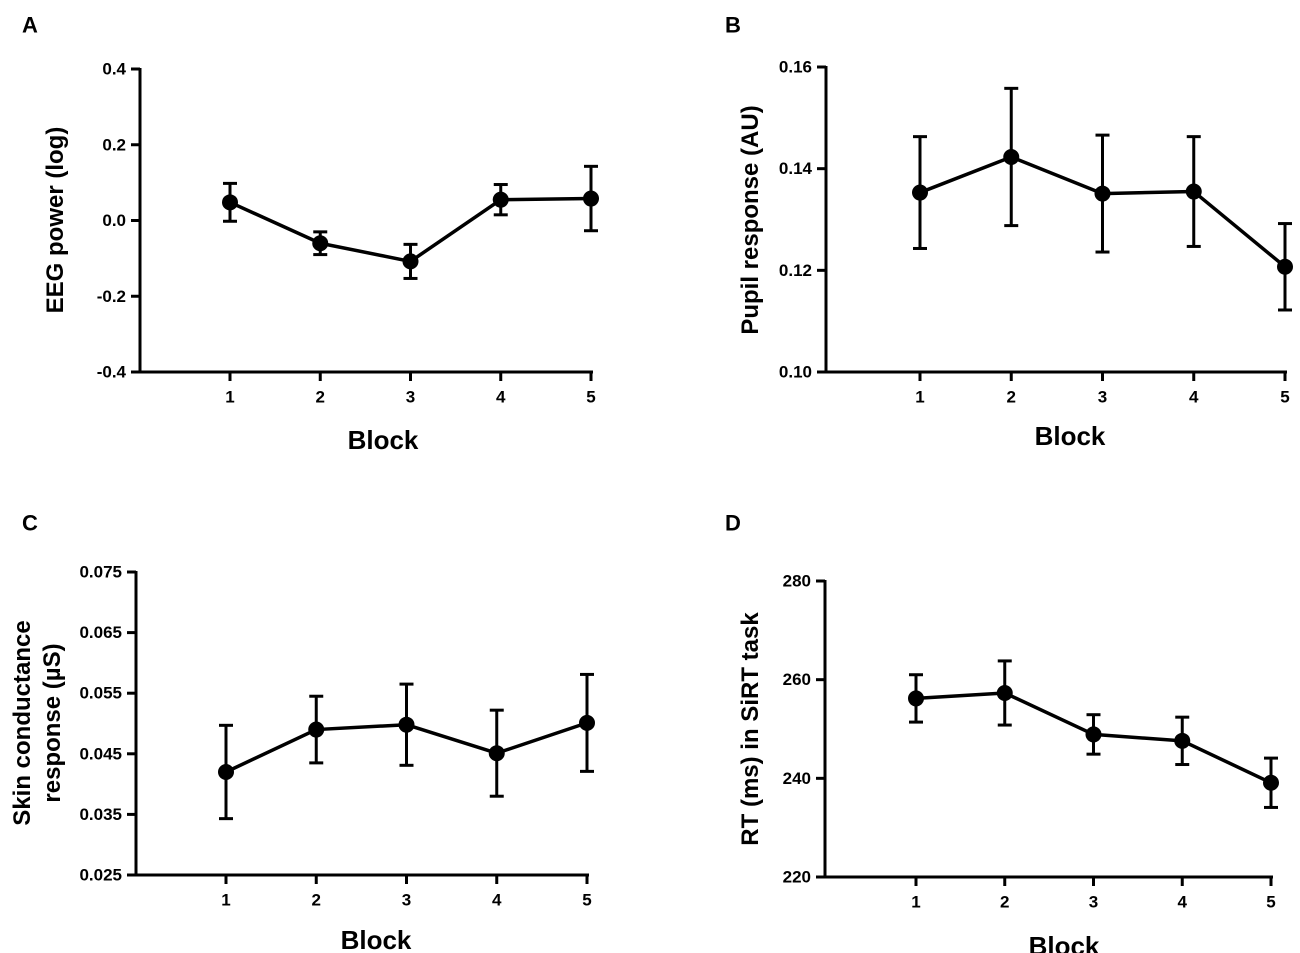  I want to click on y-tick-label-d: 220, so click(797, 877).